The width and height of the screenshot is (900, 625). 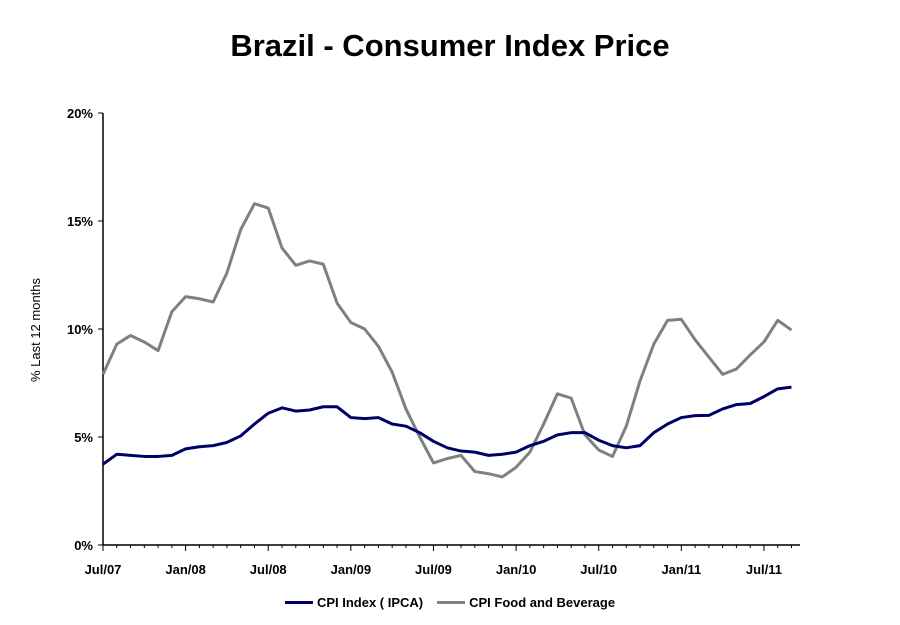 I want to click on x-tick-label: Jul/09, so click(x=433, y=569).